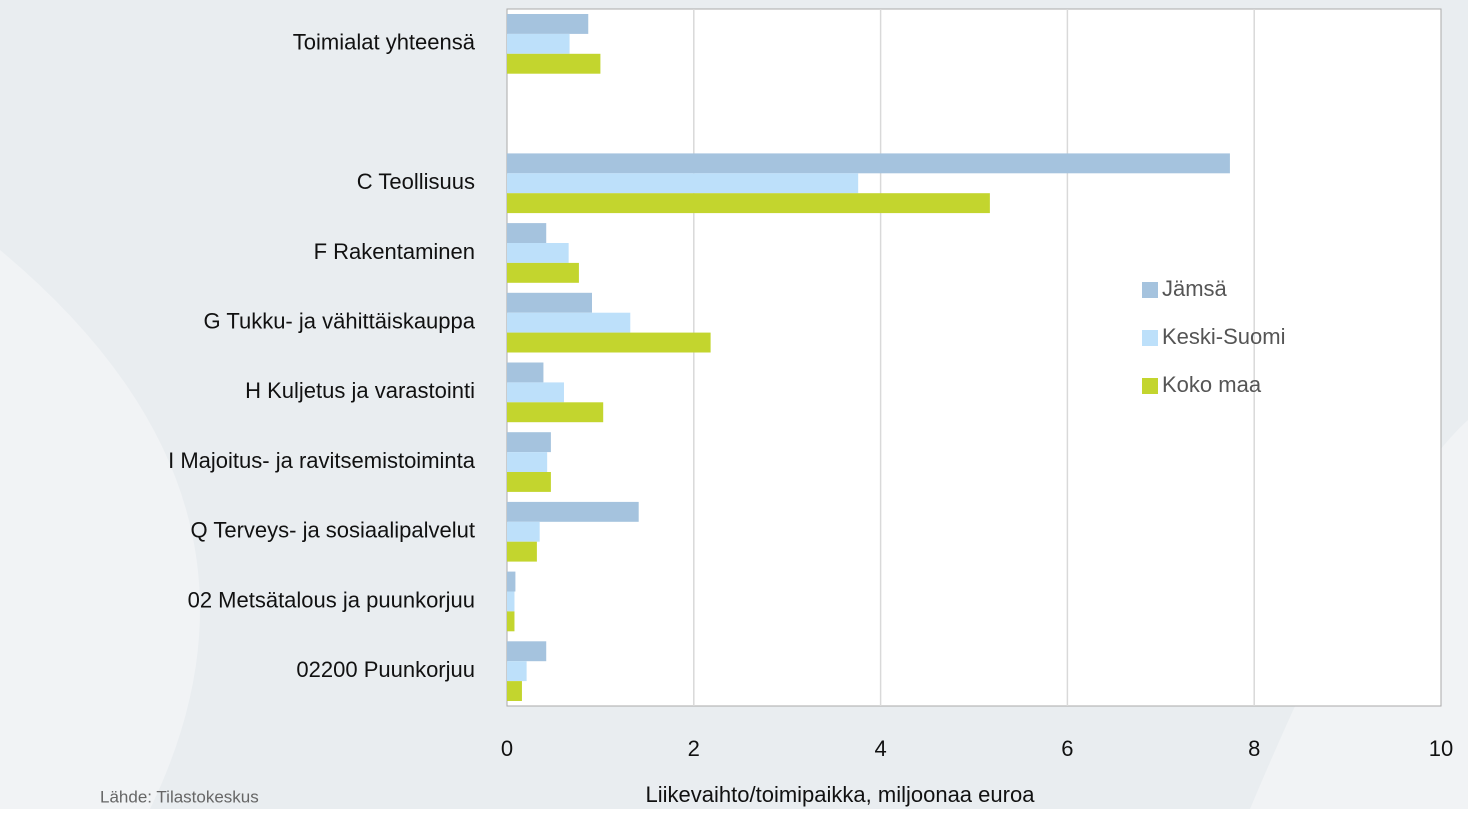  Describe the element at coordinates (841, 794) in the screenshot. I see `x-axis-label: Liikevaihto/toimipaikka, miljoonaa euroa` at that location.